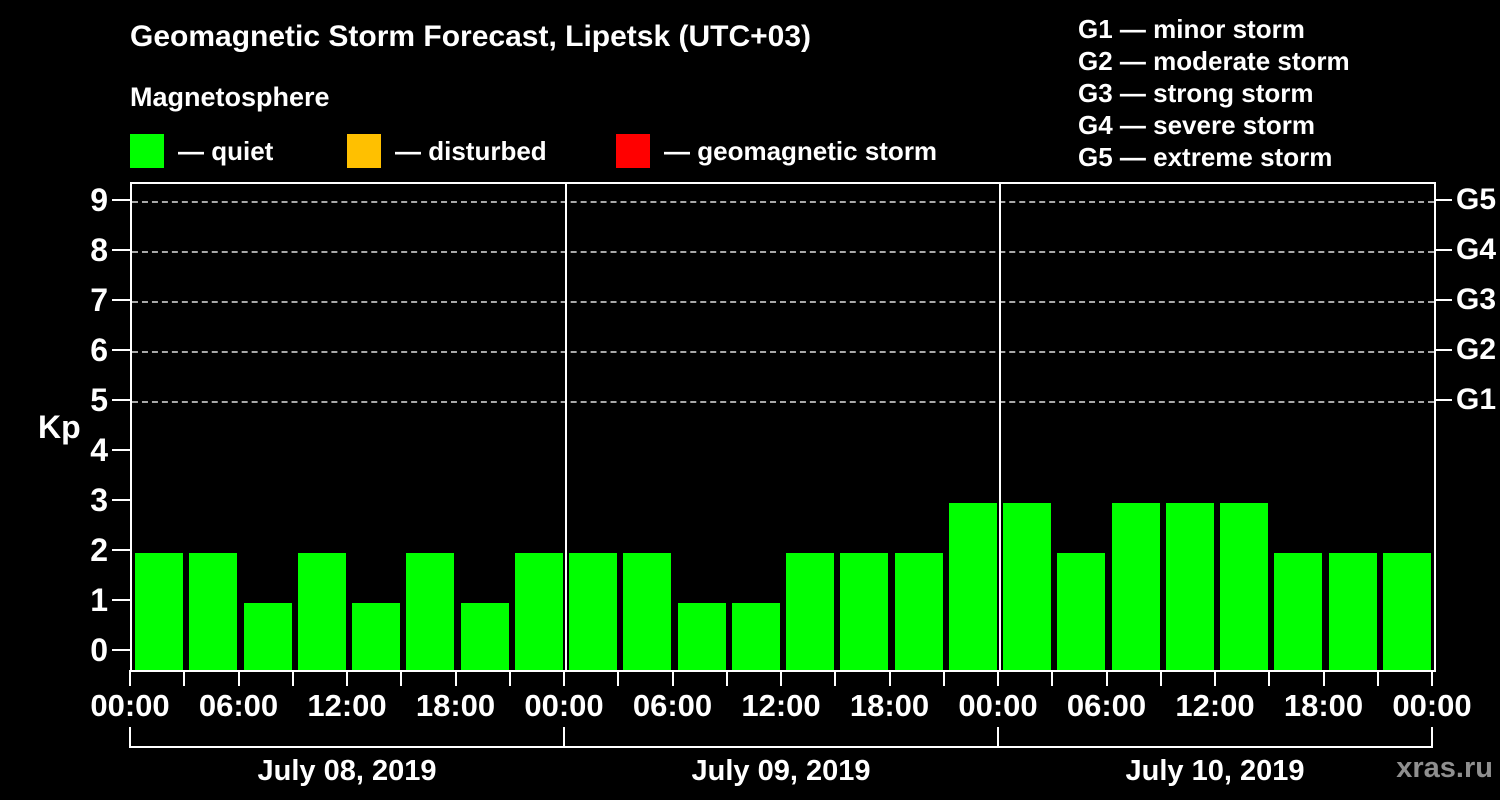 The width and height of the screenshot is (1500, 800). I want to click on y-axis-label: 0, so click(99, 650).